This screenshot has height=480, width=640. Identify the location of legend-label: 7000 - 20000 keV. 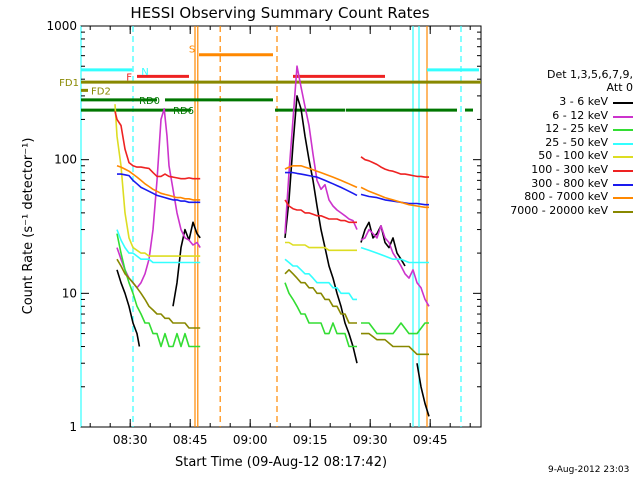
(559, 210).